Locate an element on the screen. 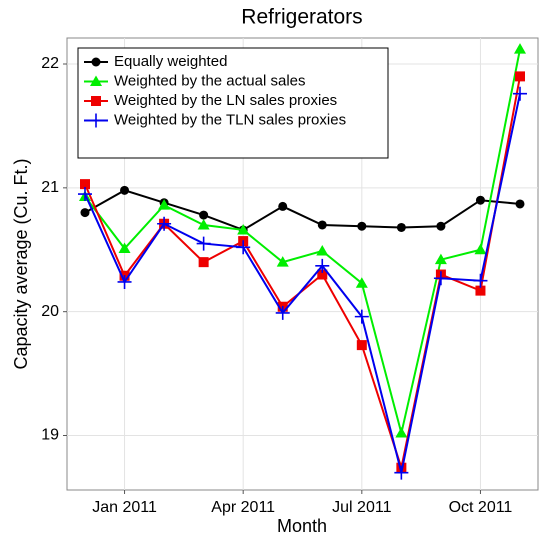 This screenshot has width=540, height=547. x-tick-label: Oct 2011 is located at coordinates (481, 507).